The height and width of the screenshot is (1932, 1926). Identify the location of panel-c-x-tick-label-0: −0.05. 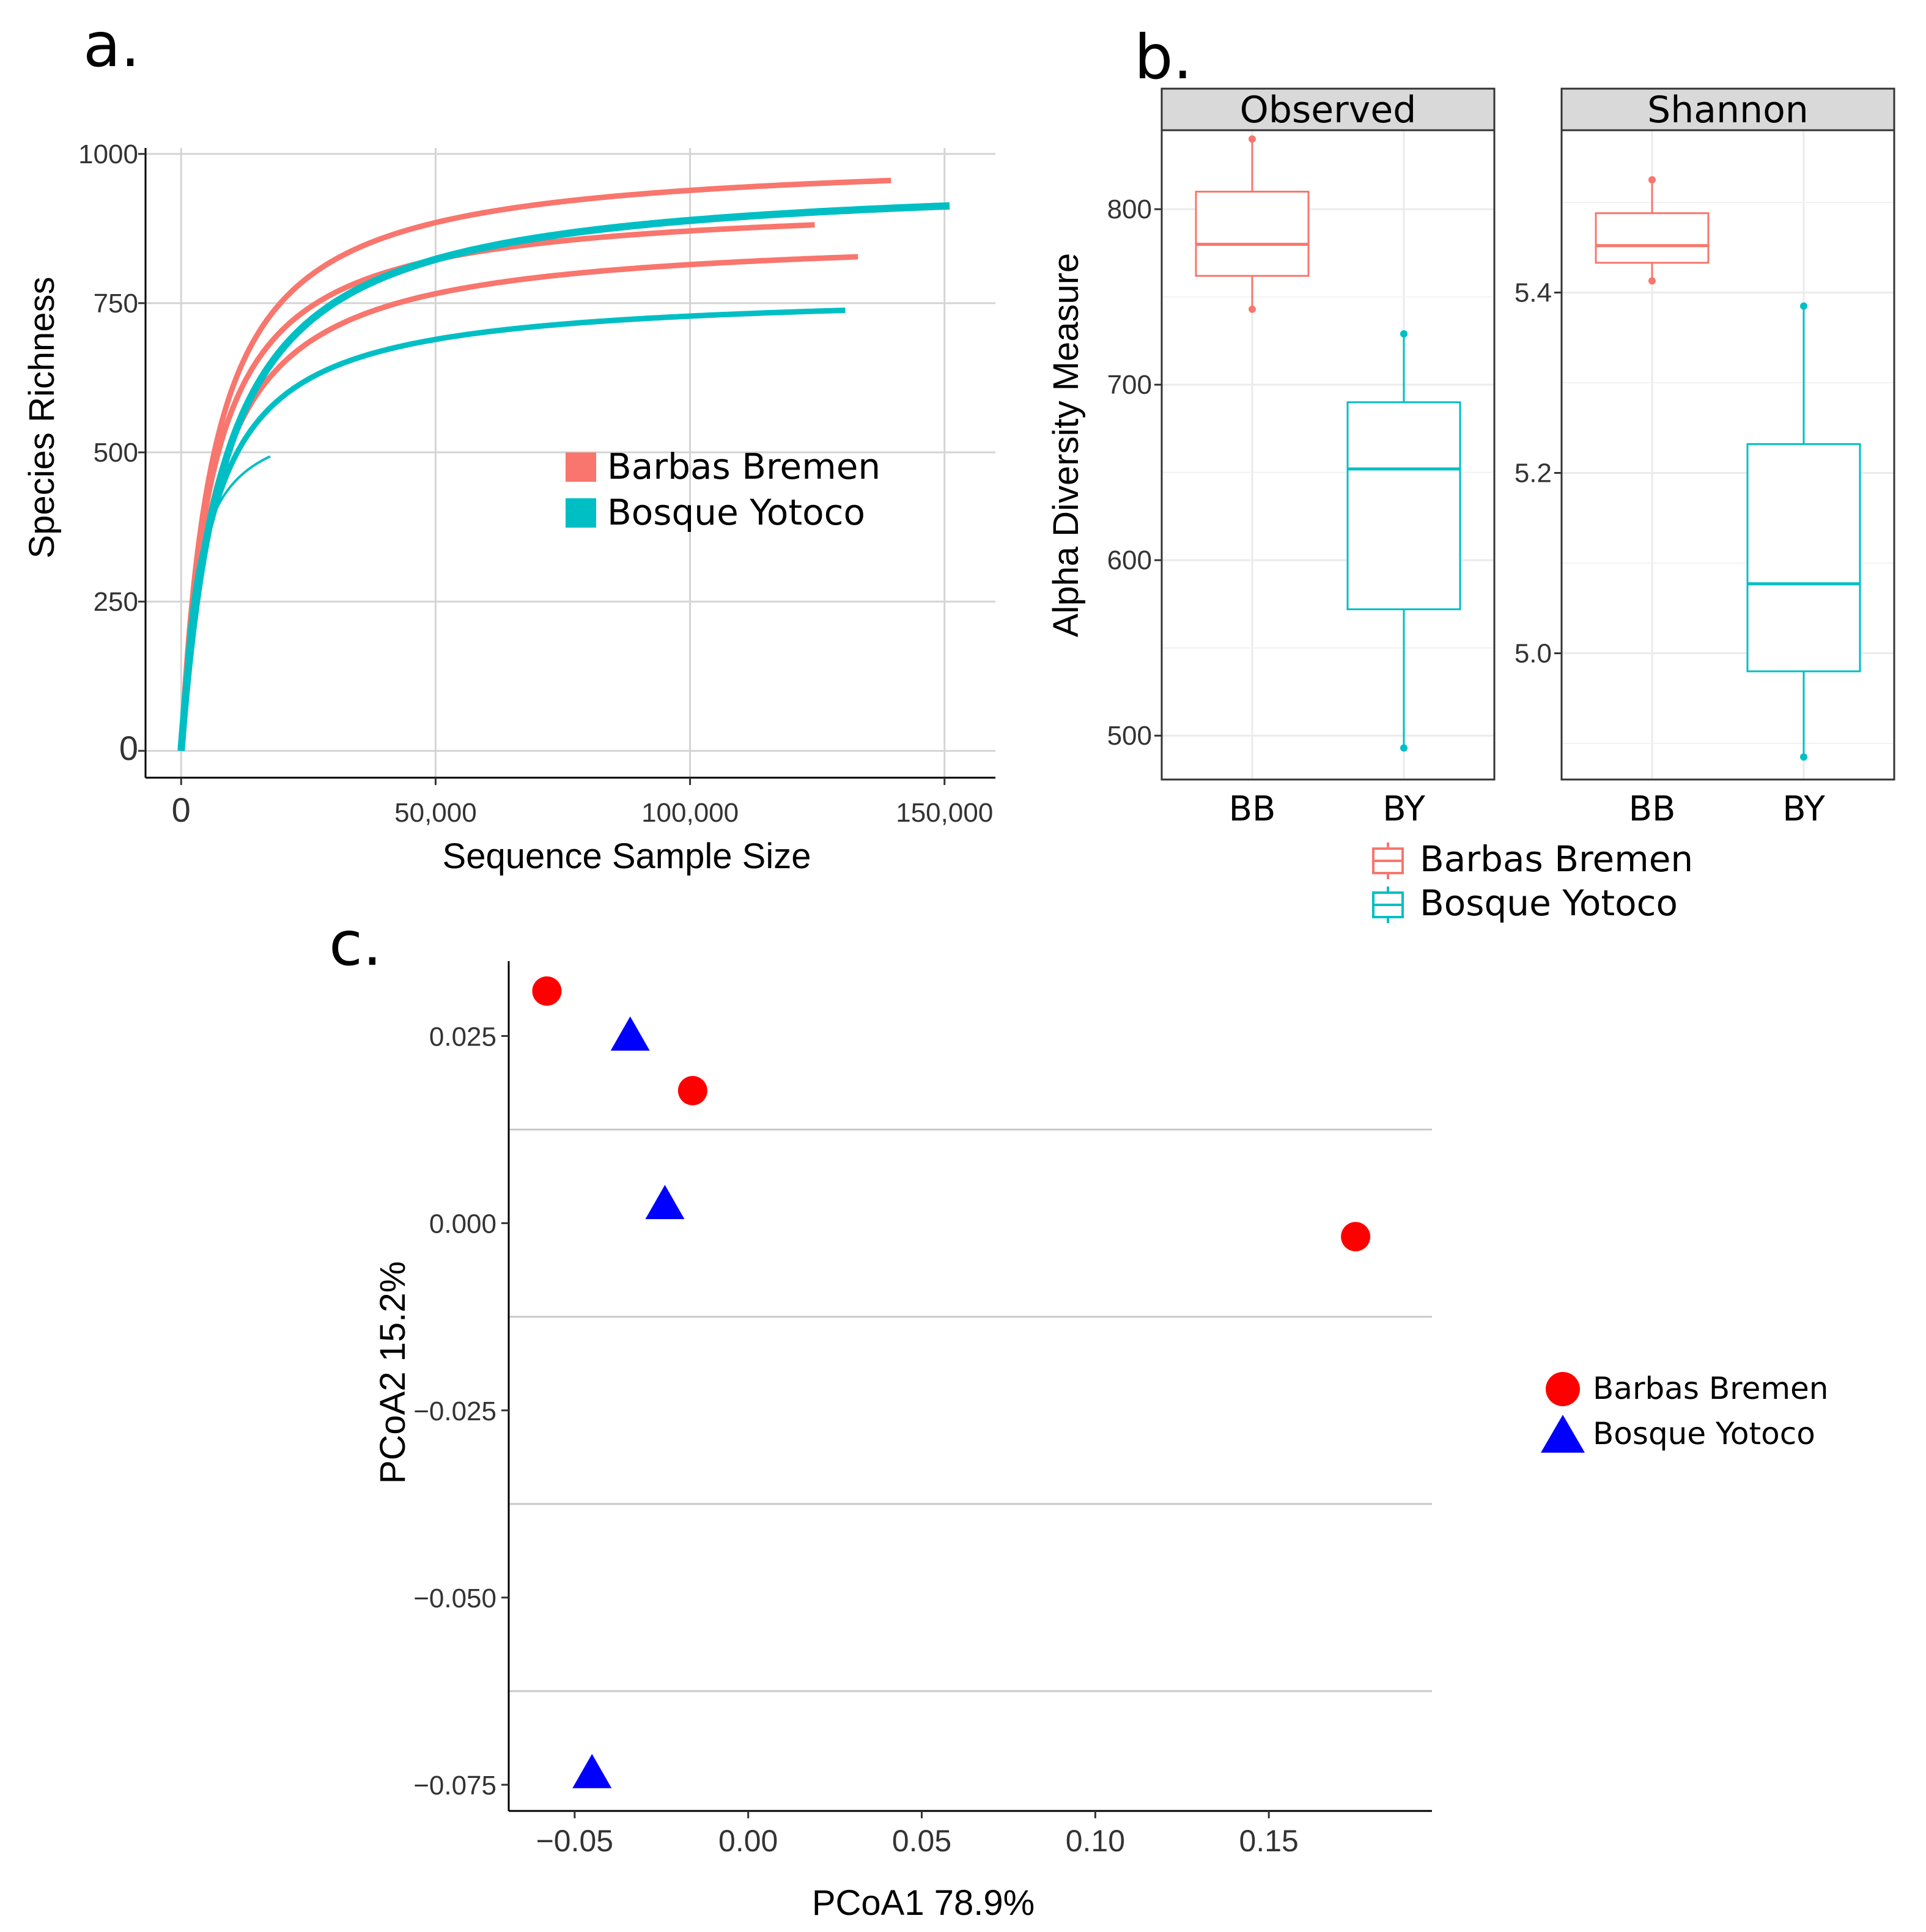
(575, 1841).